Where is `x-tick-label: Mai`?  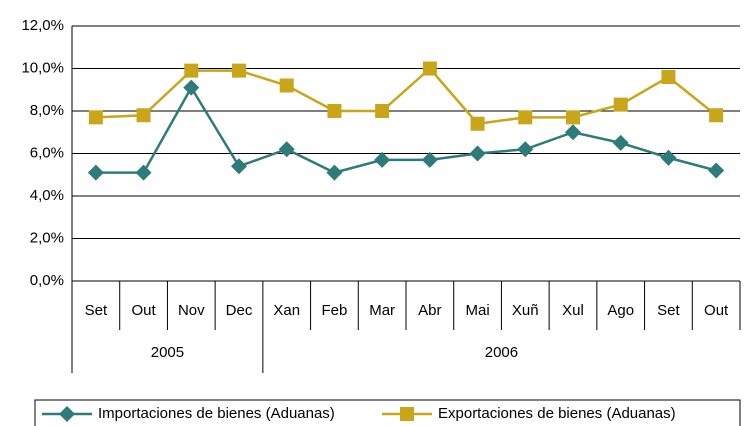 x-tick-label: Mai is located at coordinates (477, 310).